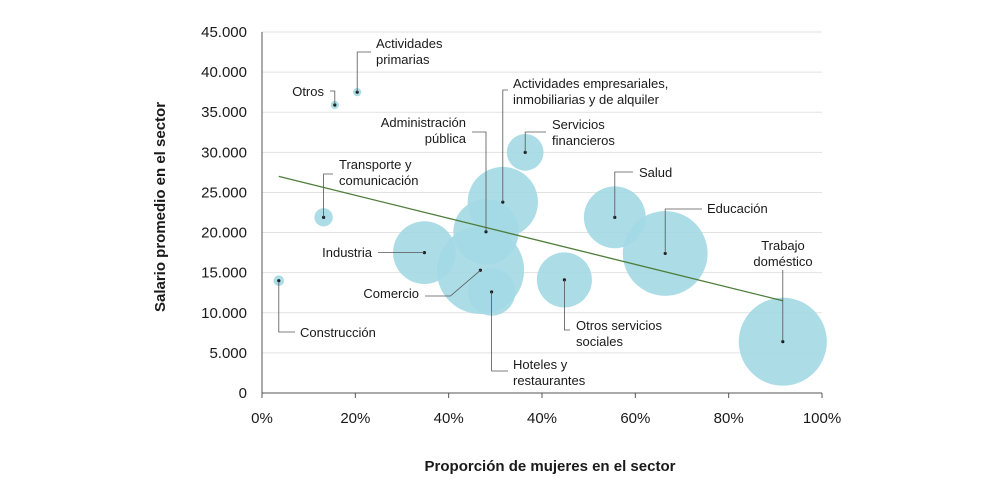  I want to click on label-comercio: Comercio, so click(391, 293).